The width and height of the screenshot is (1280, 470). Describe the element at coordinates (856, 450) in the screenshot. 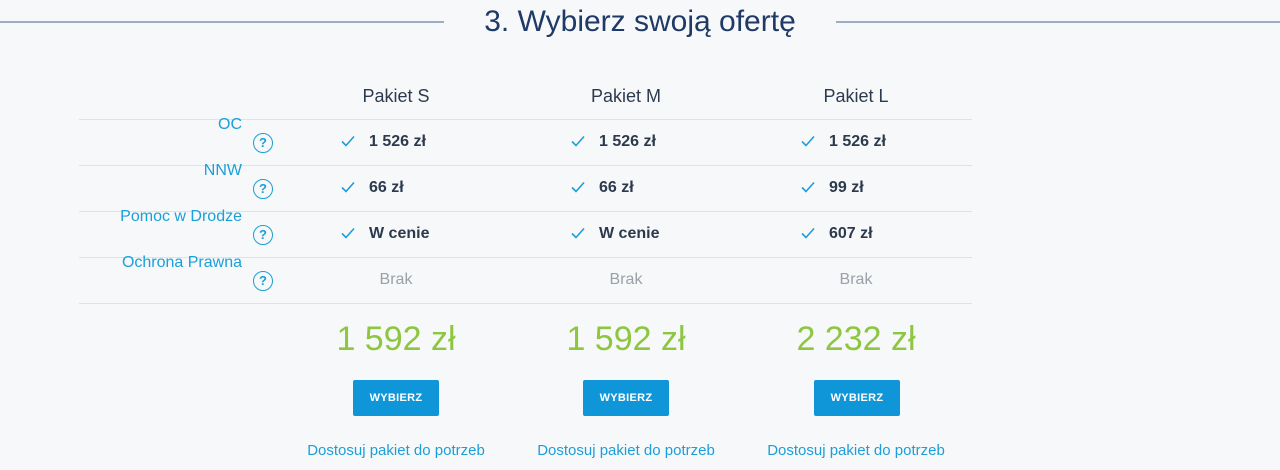

I see `customize-plan-l-link: Dostosuj pakiet do potrzeb` at that location.